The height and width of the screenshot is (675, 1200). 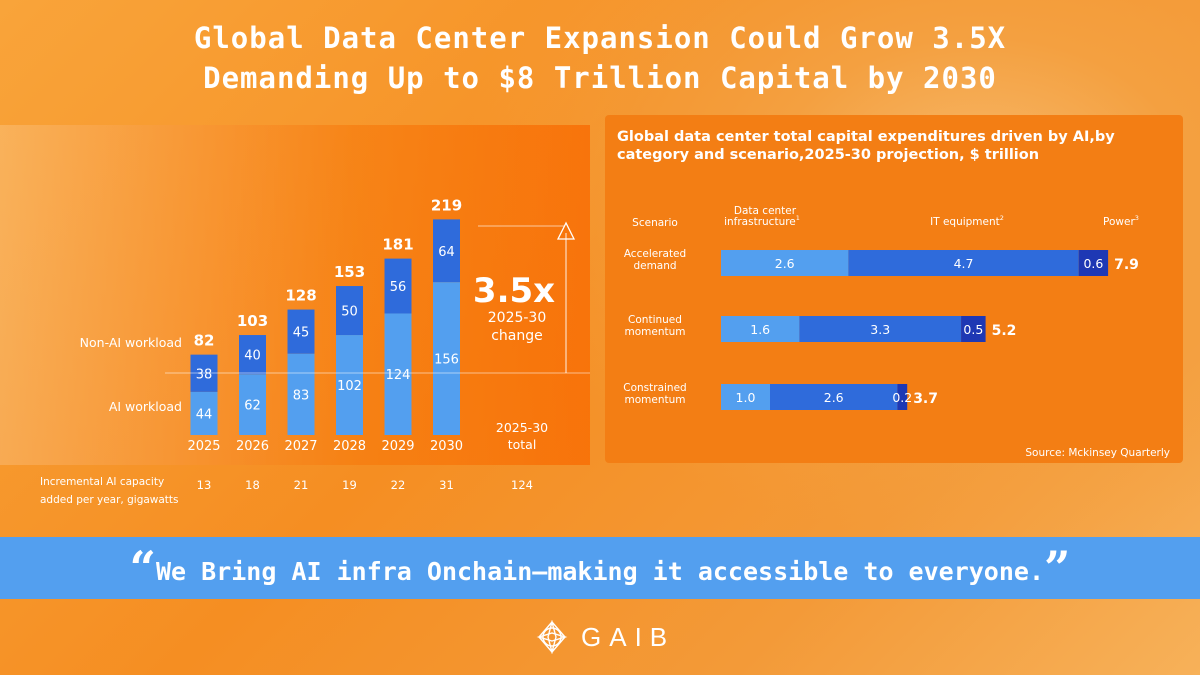 I want to click on source-note: Source: Mckinsey Quarterly, so click(x=1097, y=453).